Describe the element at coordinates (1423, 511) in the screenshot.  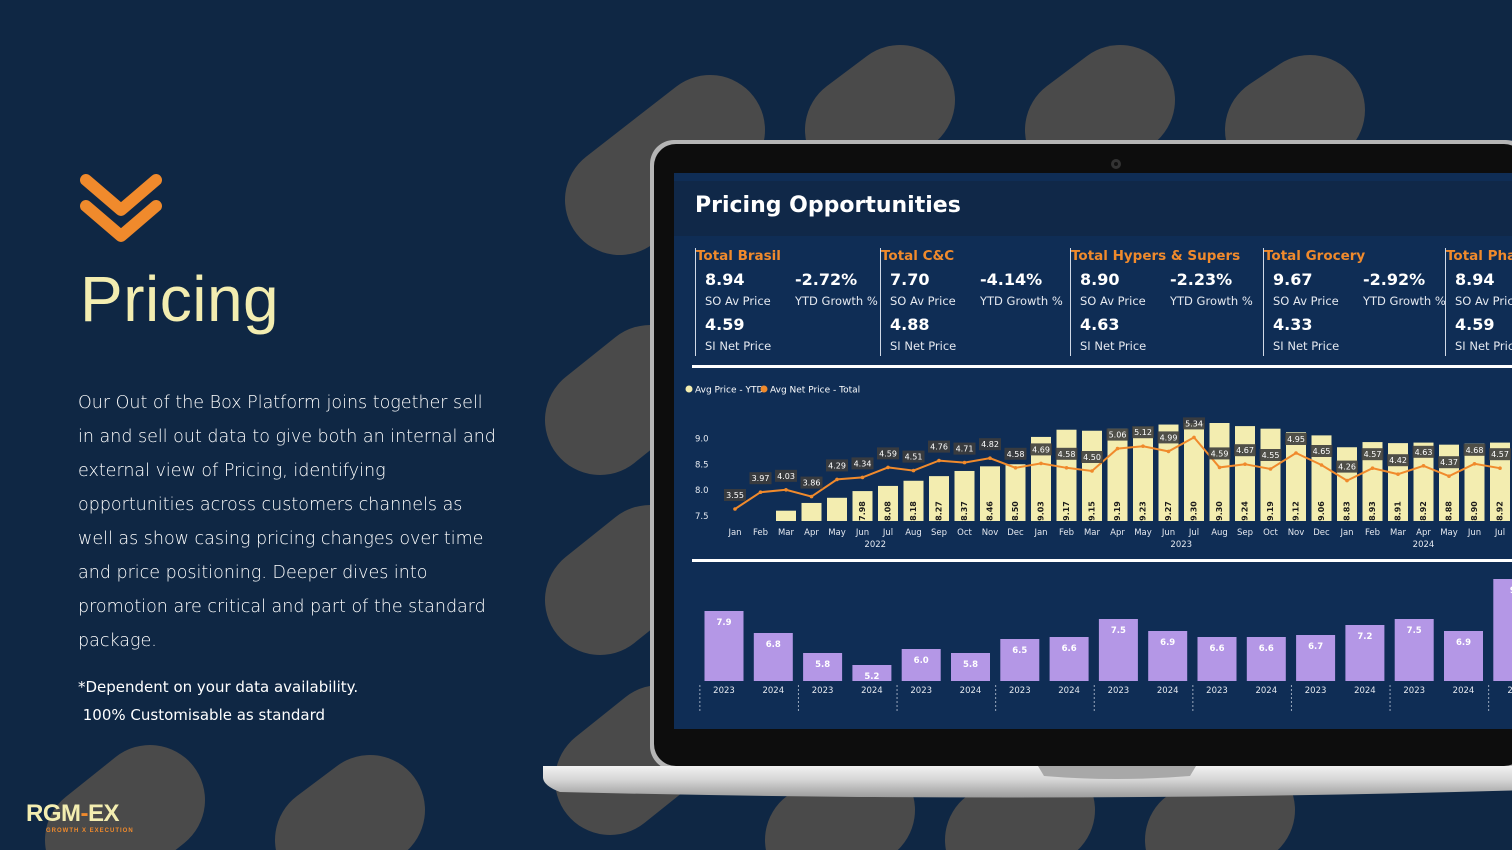
I see `bar-value-label: 8.92` at that location.